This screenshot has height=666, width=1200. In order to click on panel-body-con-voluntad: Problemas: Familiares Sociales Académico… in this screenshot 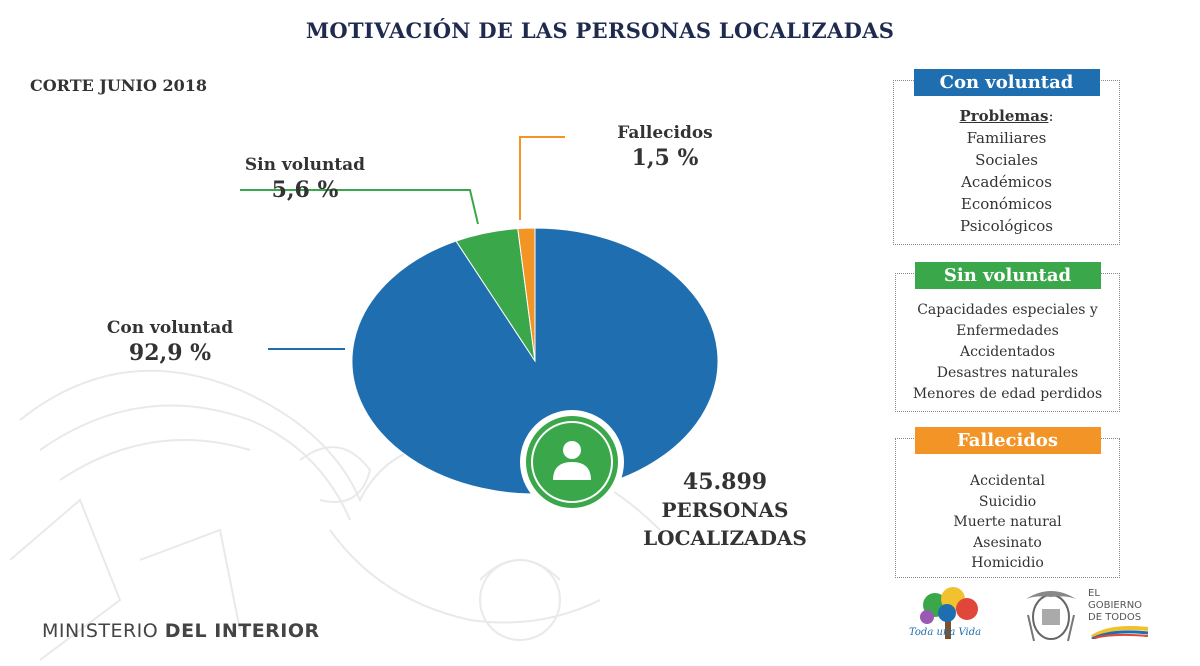, I will do `click(1006, 171)`.